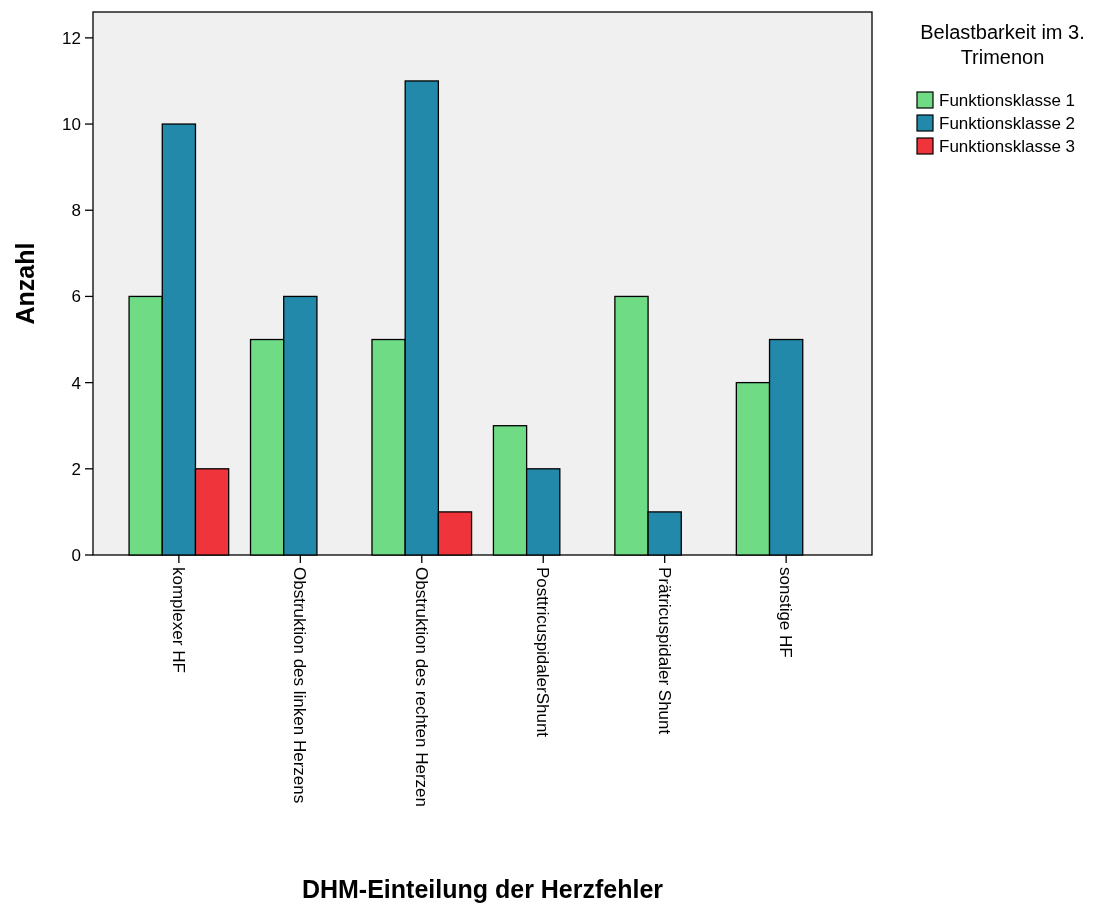 The width and height of the screenshot is (1119, 910). Describe the element at coordinates (1007, 146) in the screenshot. I see `legend-label: Funktionsklasse 3` at that location.